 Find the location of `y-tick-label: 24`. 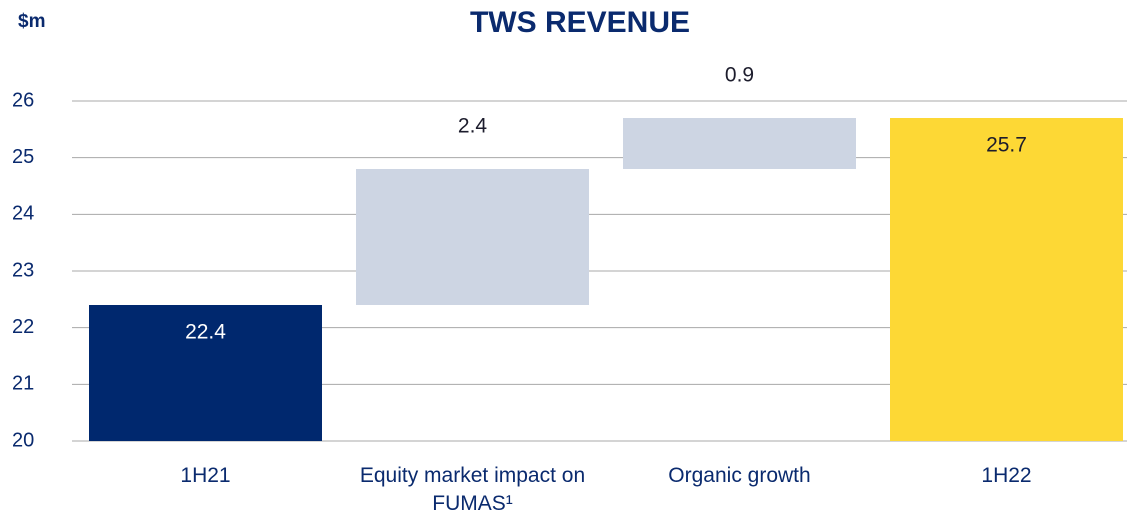

y-tick-label: 24 is located at coordinates (23, 214).